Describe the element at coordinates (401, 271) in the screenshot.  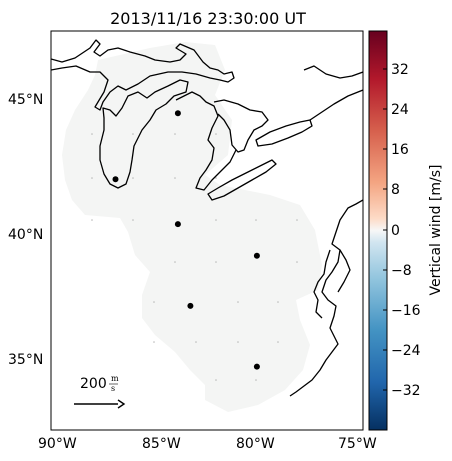
I see `colorbar-tick-neg8: −8` at that location.